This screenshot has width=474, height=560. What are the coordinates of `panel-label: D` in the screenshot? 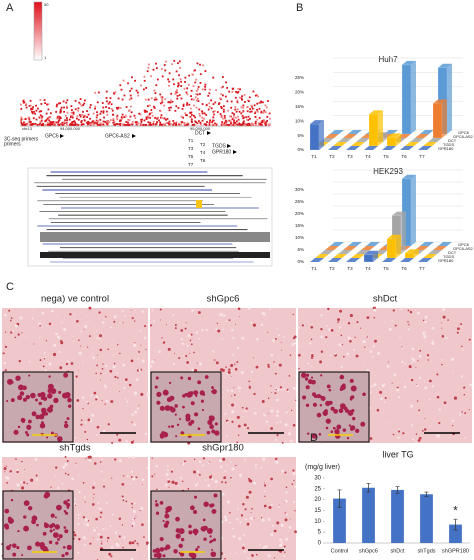 It's located at (314, 438).